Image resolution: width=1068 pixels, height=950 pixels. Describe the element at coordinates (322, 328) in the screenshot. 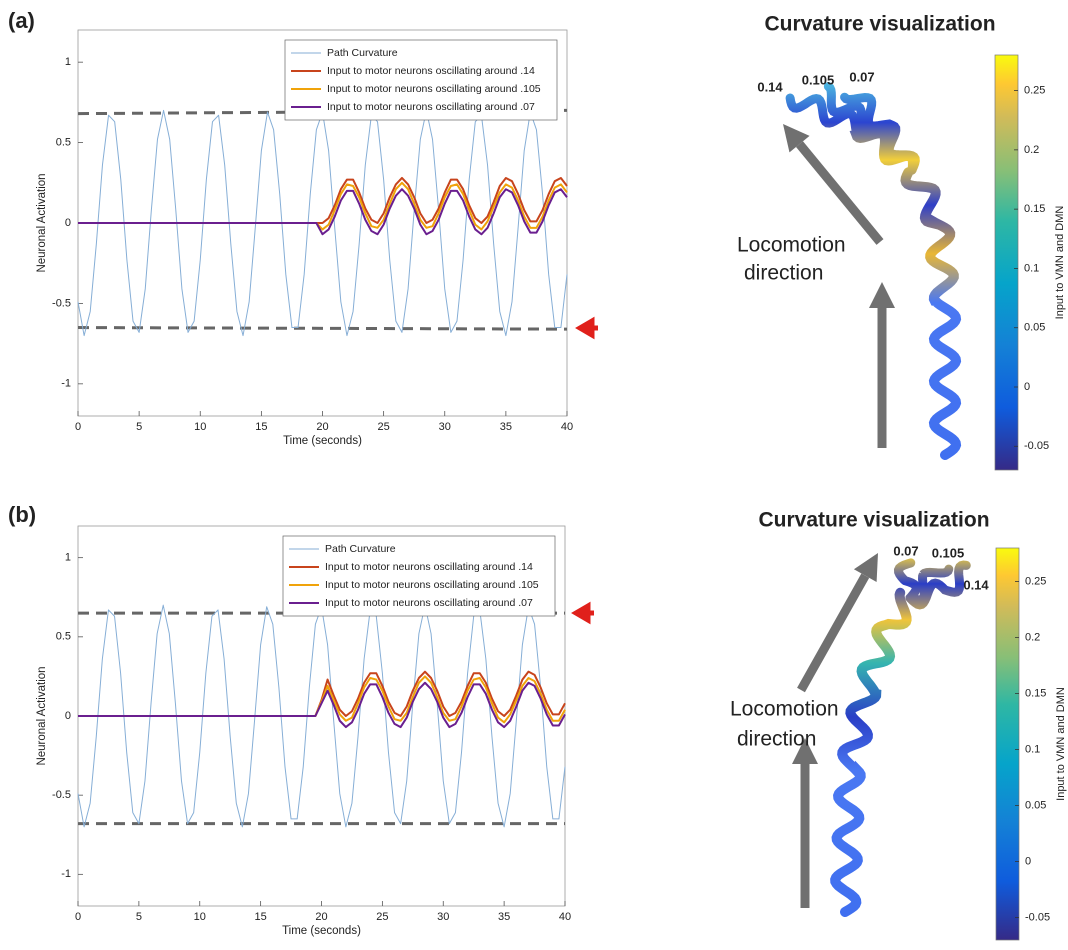

I see `dashed-line` at that location.